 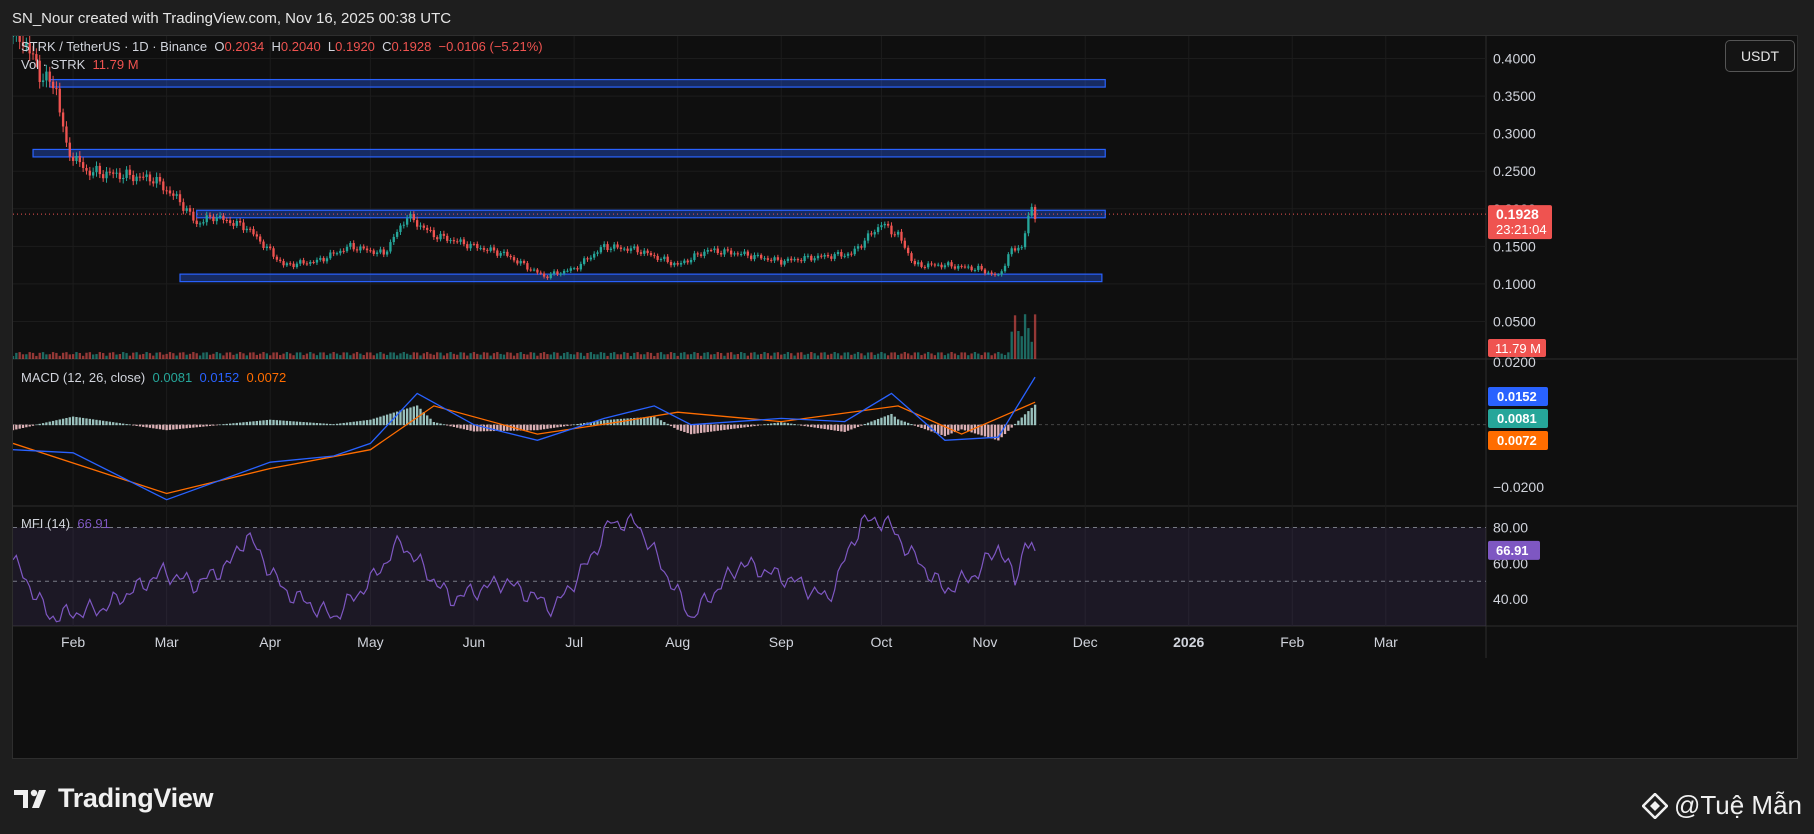 What do you see at coordinates (1514, 284) in the screenshot?
I see `price-tick-label: 0.1000` at bounding box center [1514, 284].